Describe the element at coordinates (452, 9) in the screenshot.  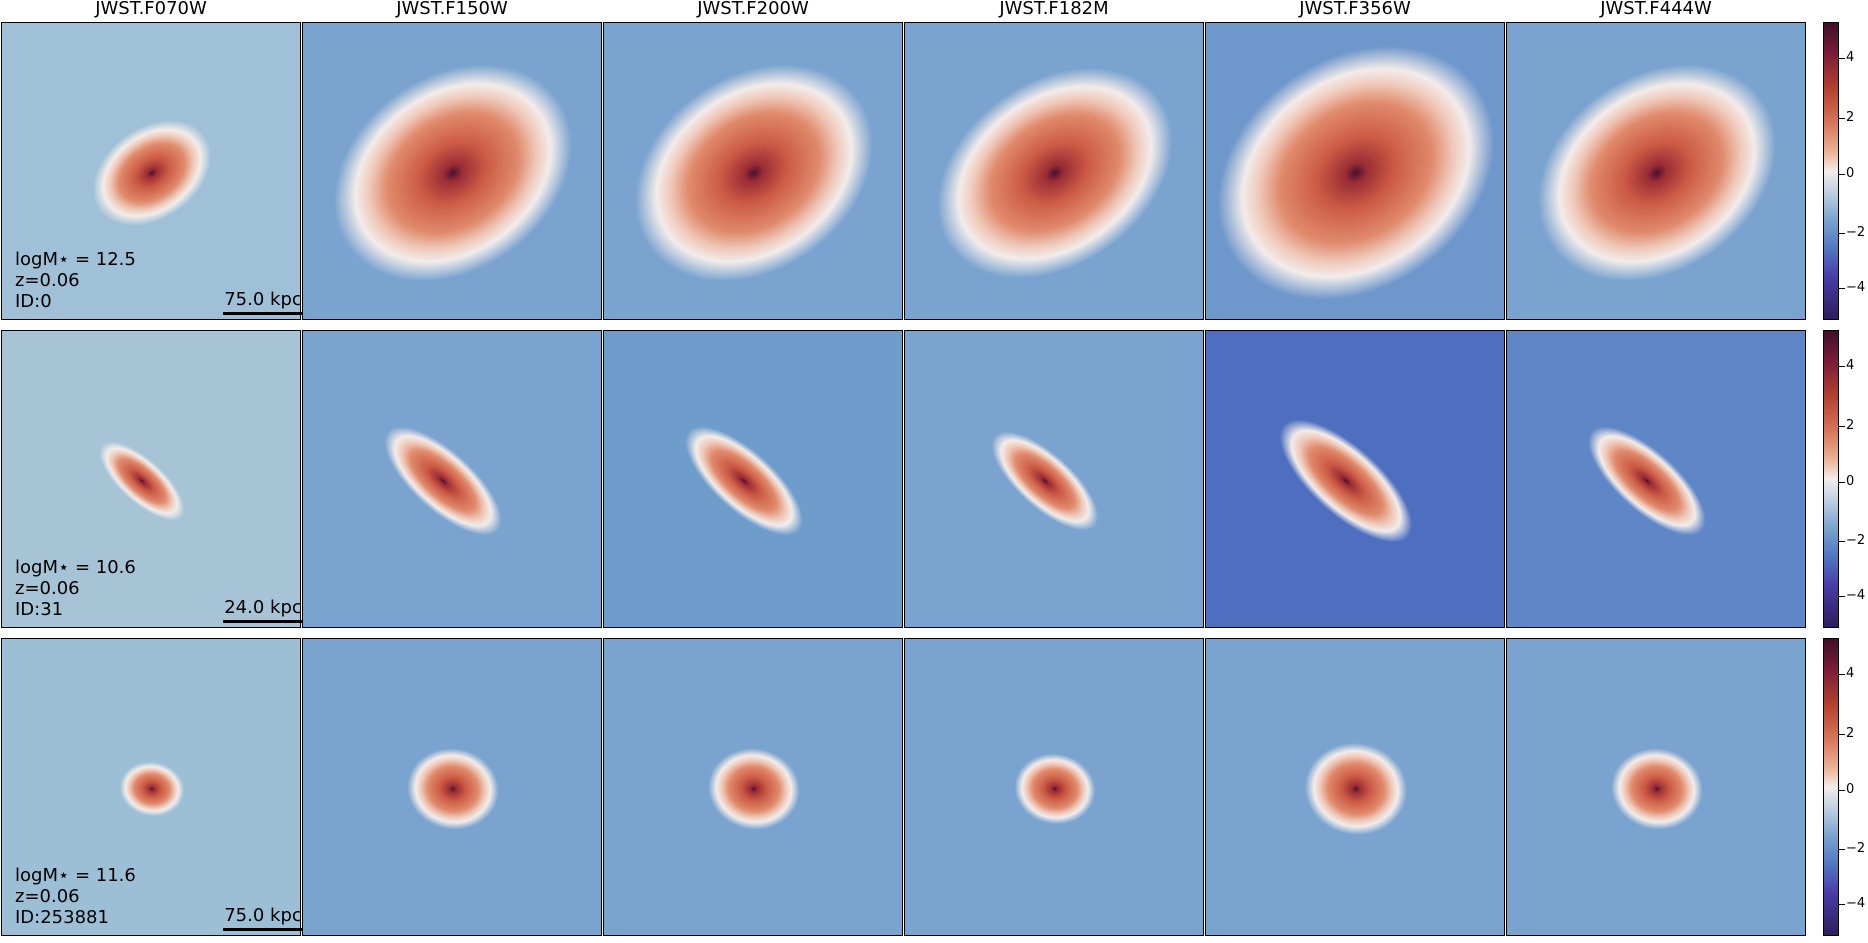
I see `band-title-2: JWST.F150W` at that location.